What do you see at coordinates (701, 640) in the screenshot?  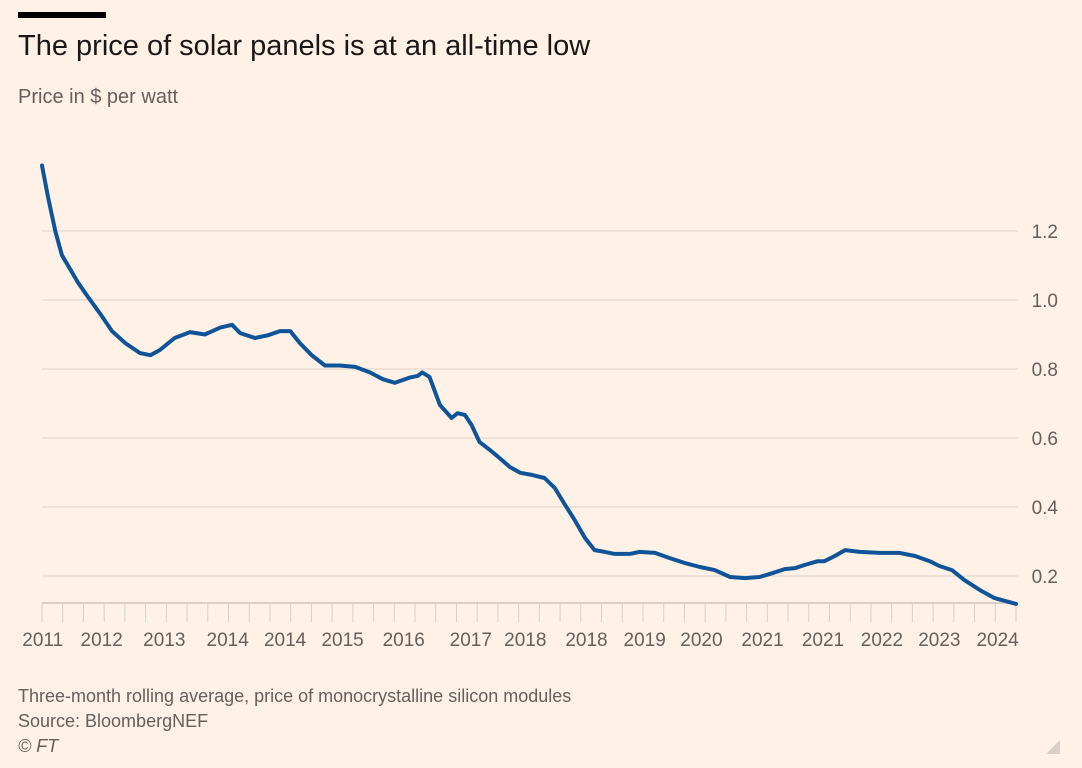 I see `x-tick-label: 2020` at bounding box center [701, 640].